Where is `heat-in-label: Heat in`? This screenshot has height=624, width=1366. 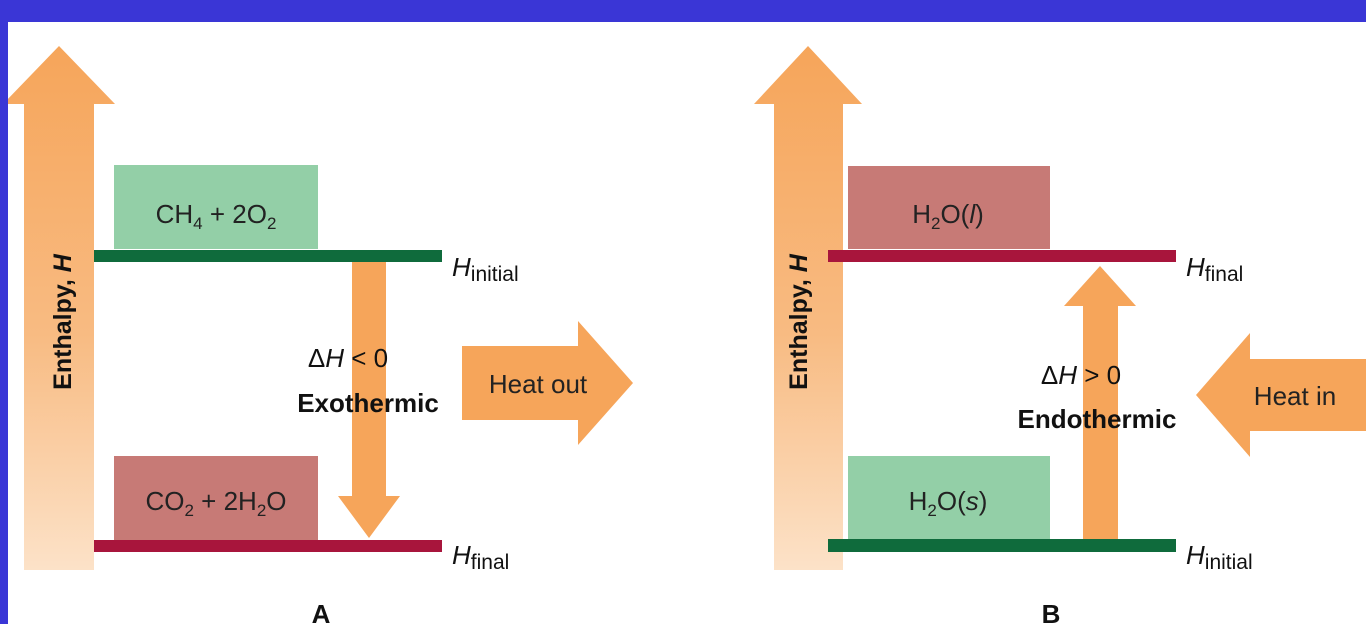 heat-in-label: Heat in is located at coordinates (1295, 396).